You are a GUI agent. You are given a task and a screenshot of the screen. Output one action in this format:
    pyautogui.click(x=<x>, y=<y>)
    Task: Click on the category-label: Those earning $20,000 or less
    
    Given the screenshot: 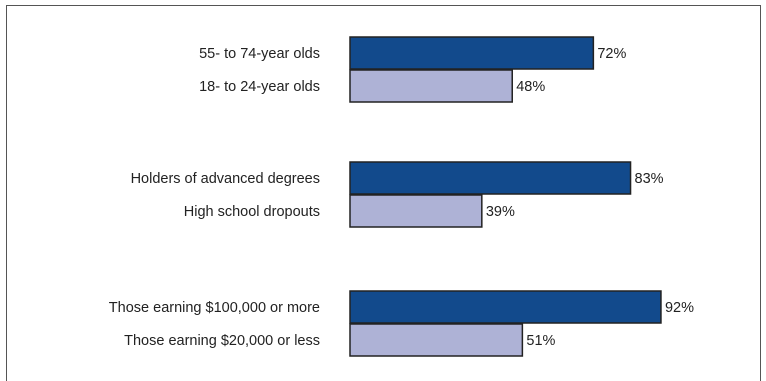 What is the action you would take?
    pyautogui.click(x=222, y=341)
    